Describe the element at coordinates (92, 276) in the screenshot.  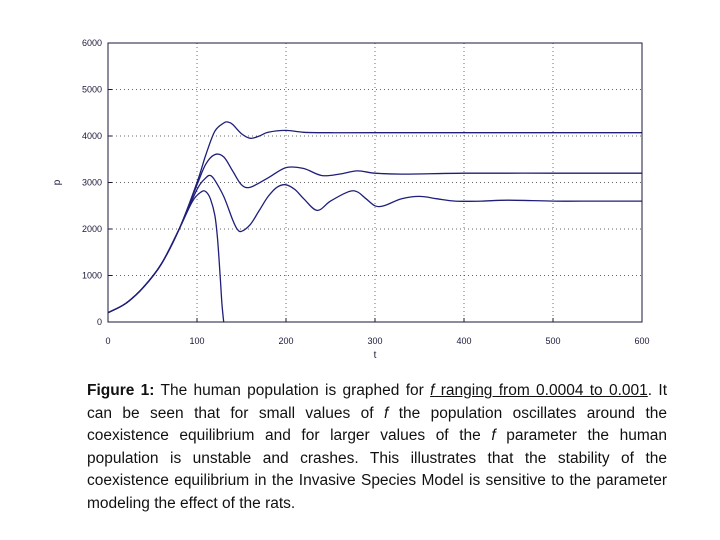
I see `y-tick-label: 1000` at that location.